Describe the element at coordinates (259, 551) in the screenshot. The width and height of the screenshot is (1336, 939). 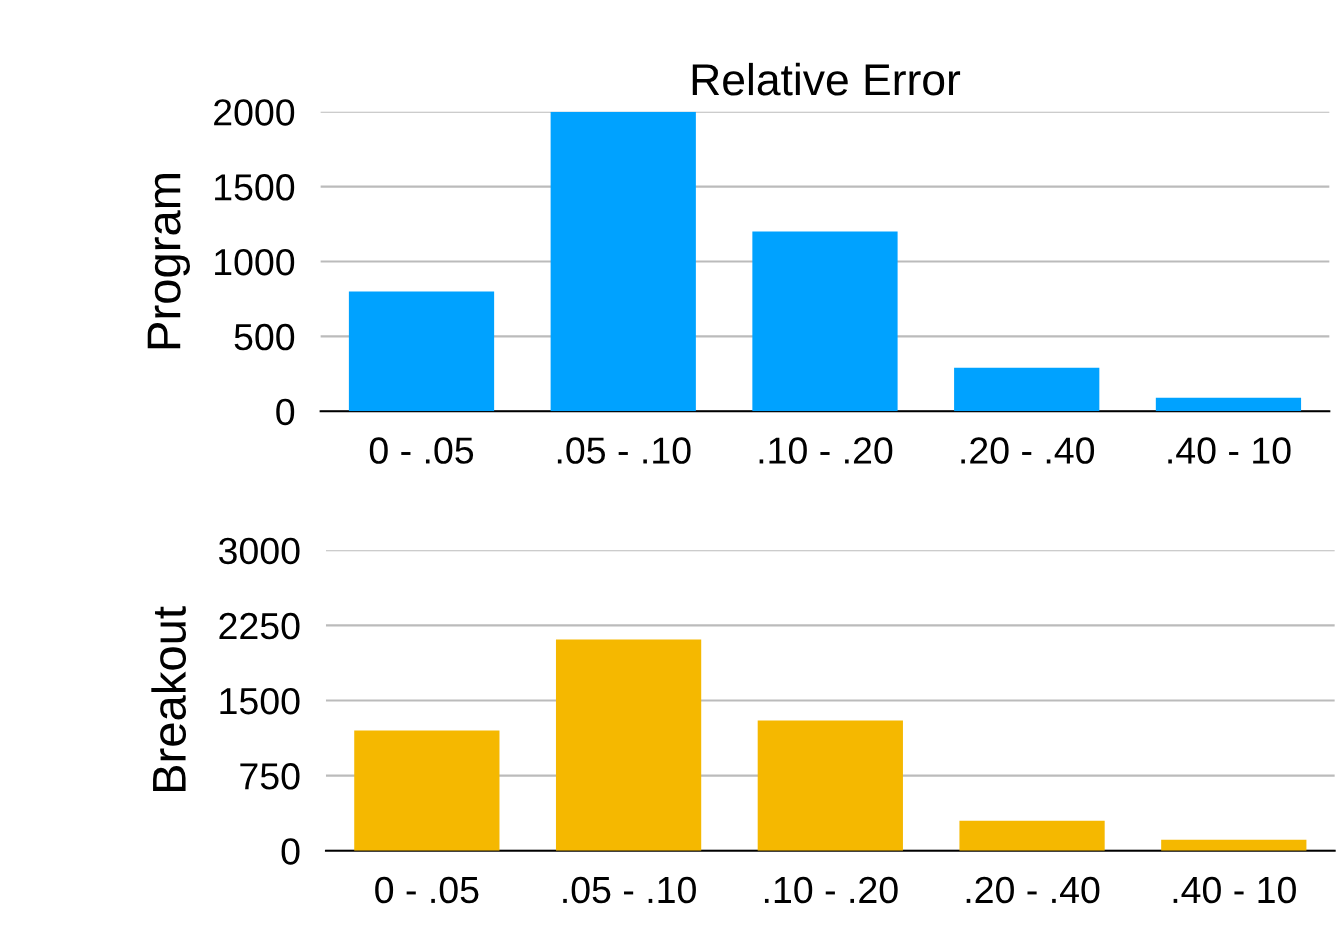
I see `y-tick-label: 3000` at that location.